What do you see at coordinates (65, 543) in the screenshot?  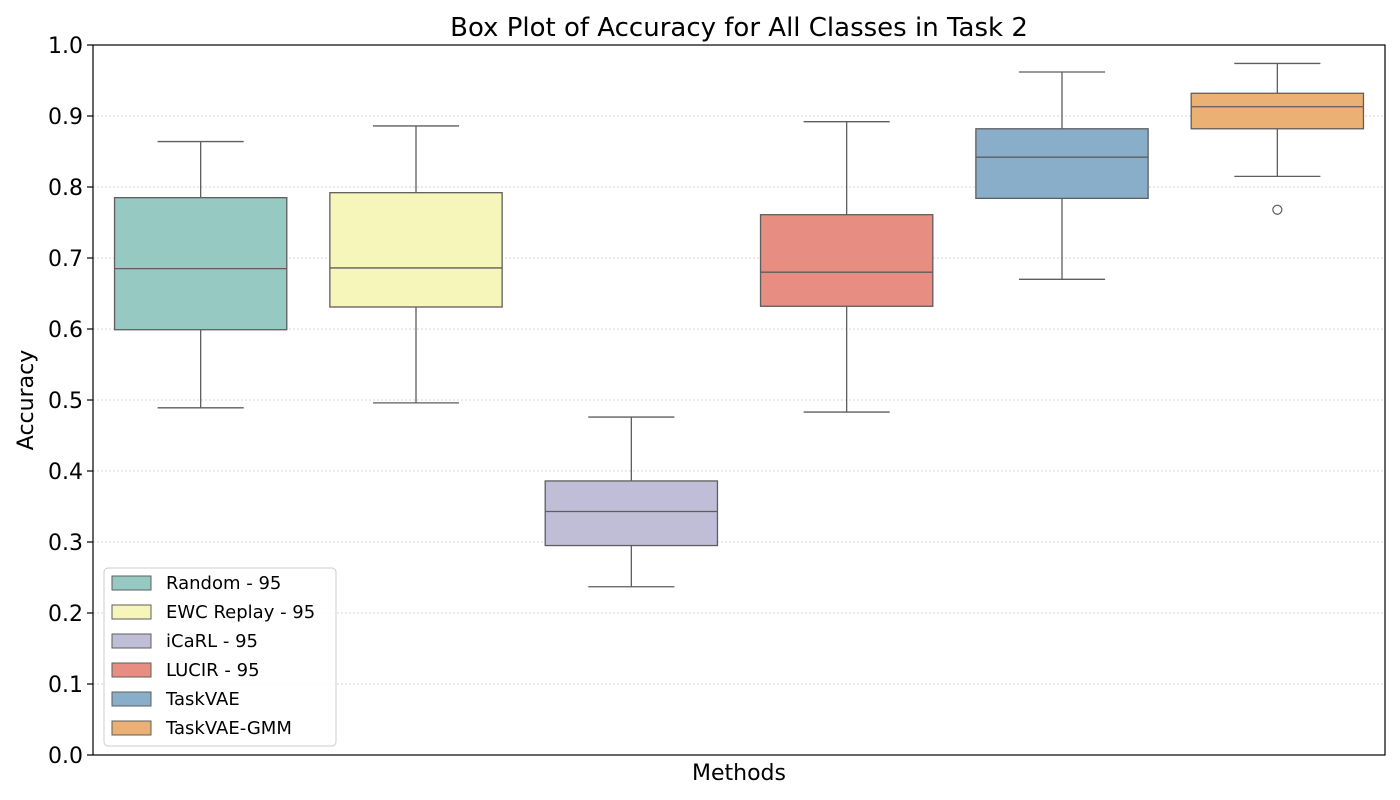 I see `y-tick-label: 0.3` at bounding box center [65, 543].